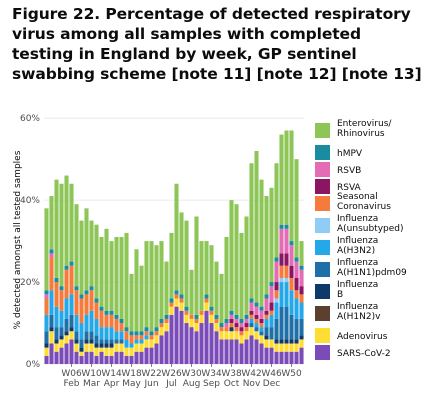  What do you see at coordinates (364, 202) in the screenshot?
I see `legend-label-seasonal: Seasonal Coronavirus` at bounding box center [364, 202].